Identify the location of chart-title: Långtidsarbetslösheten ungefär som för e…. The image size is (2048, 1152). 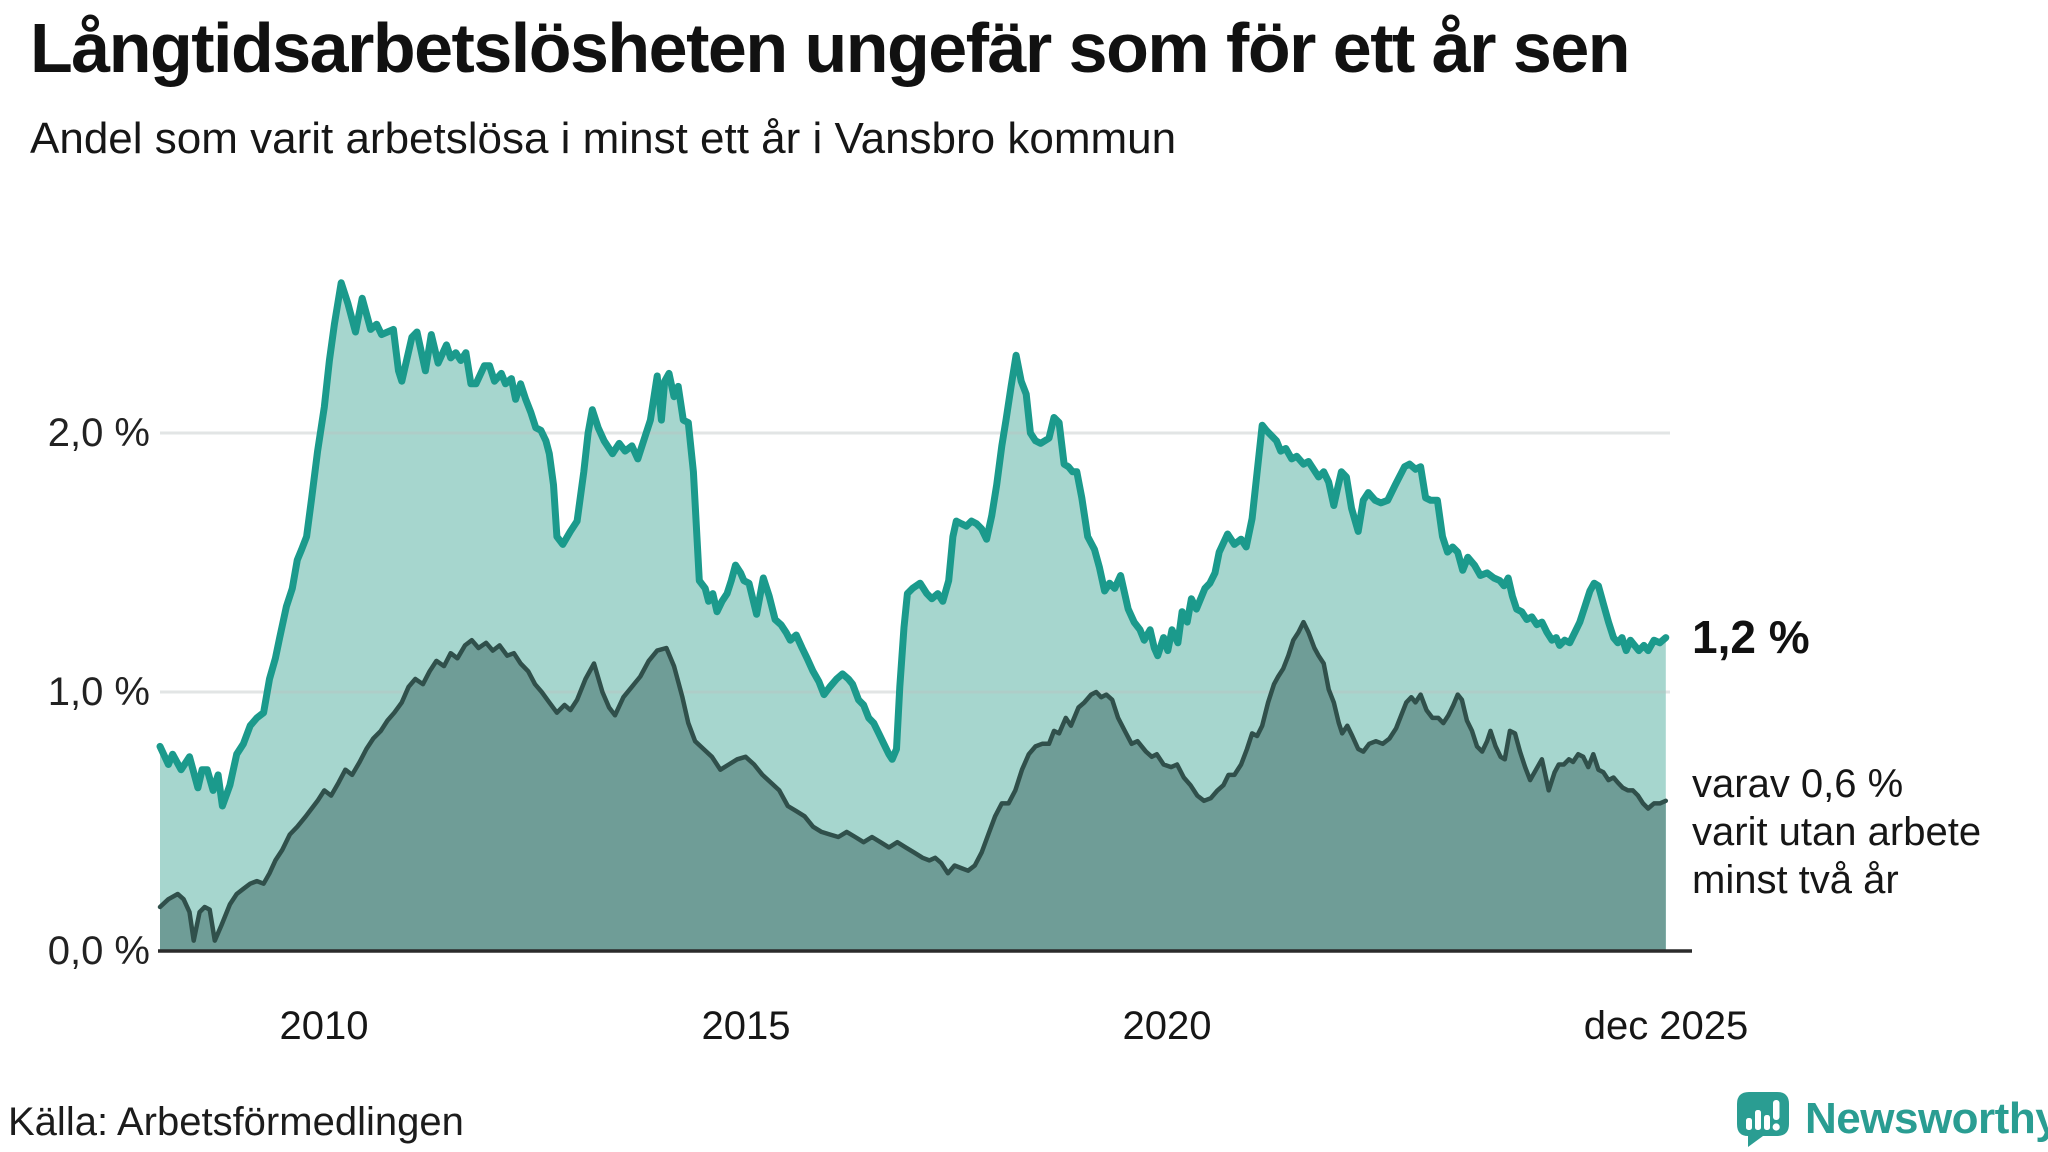
(830, 48).